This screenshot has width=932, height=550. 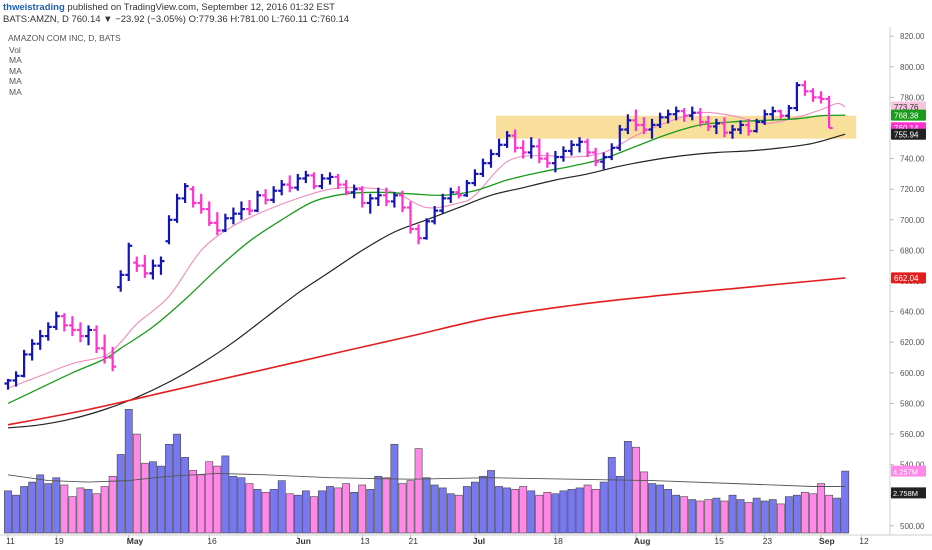 I want to click on time-tick-label: 18, so click(x=558, y=541).